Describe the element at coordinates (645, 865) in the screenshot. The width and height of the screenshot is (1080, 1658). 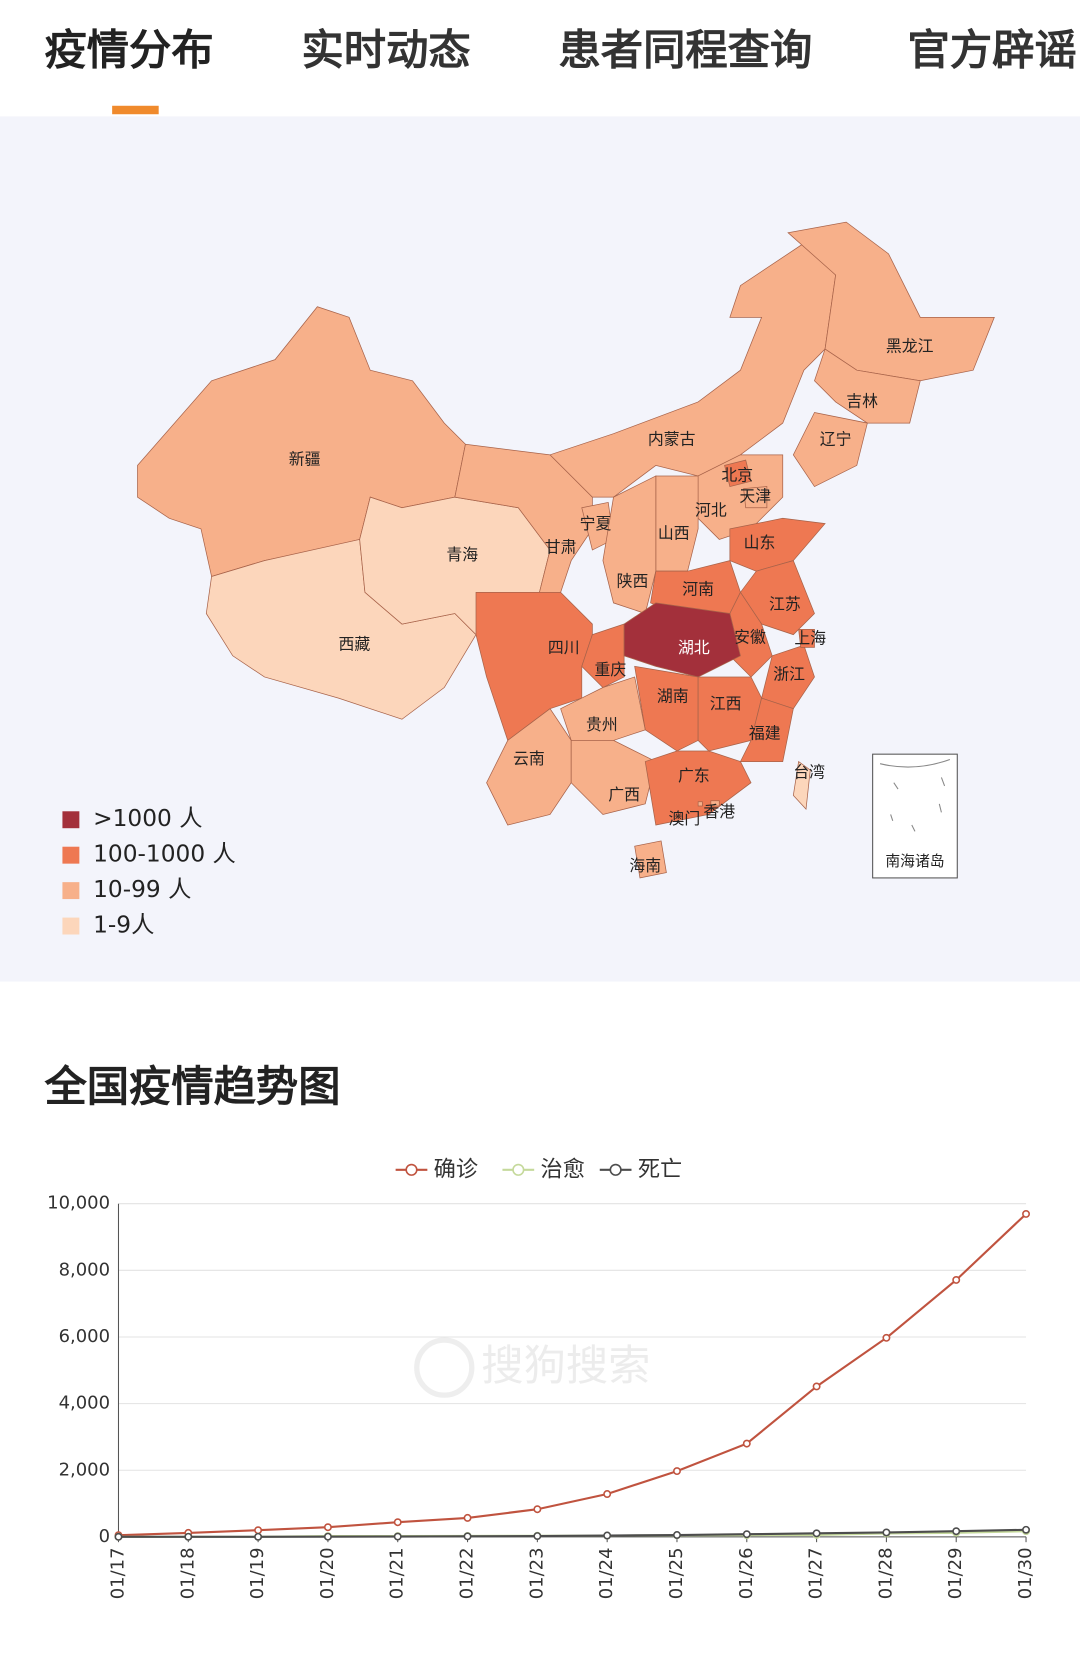
I see `province-label: 海南` at that location.